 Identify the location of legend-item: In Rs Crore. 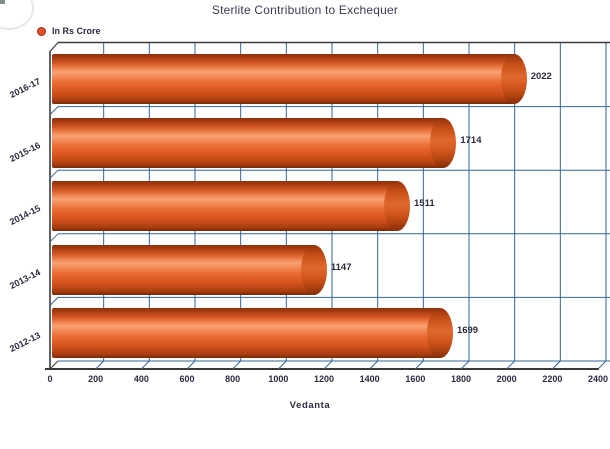
(69, 31).